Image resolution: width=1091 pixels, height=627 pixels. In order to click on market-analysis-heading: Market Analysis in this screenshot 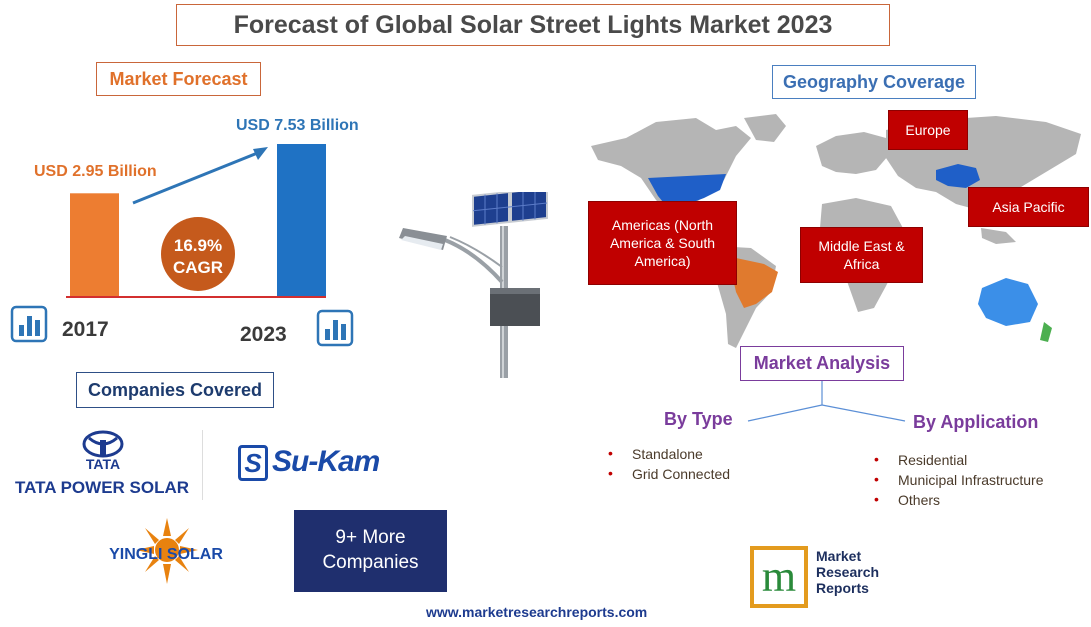, I will do `click(822, 363)`.